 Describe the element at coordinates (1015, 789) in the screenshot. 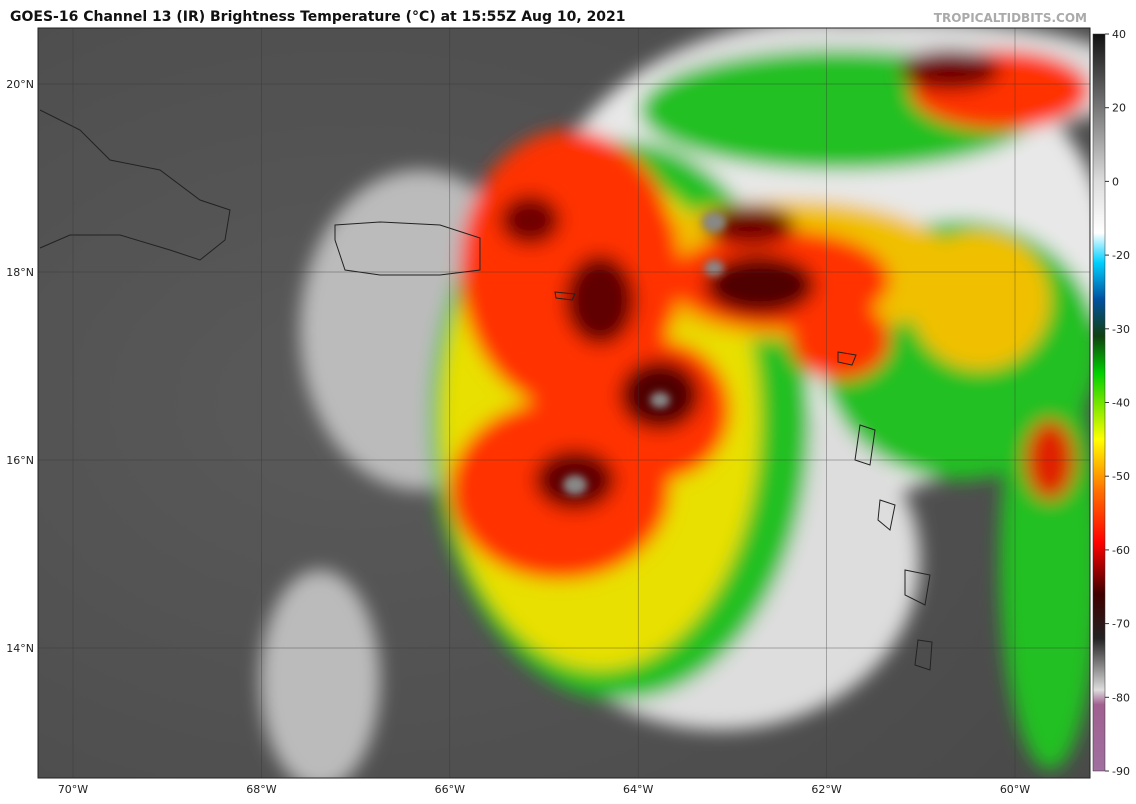

I see `lon-label: 60°W` at that location.